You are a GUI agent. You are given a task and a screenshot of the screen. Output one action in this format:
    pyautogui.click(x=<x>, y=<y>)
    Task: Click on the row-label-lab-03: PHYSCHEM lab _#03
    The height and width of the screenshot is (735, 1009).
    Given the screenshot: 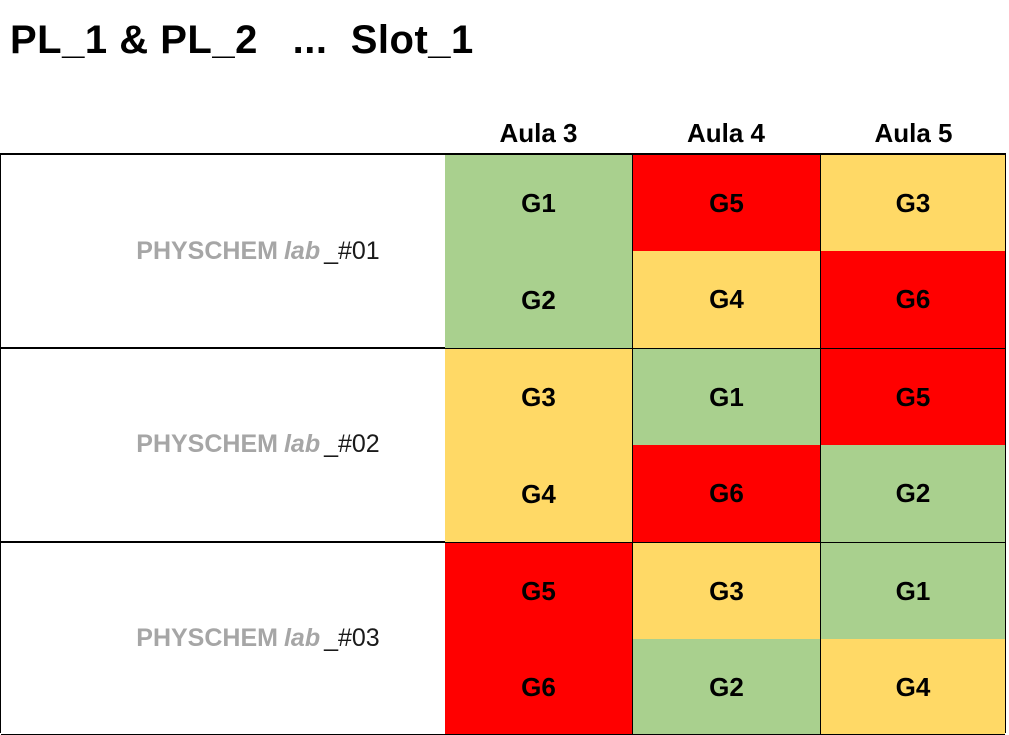 What is the action you would take?
    pyautogui.click(x=223, y=638)
    